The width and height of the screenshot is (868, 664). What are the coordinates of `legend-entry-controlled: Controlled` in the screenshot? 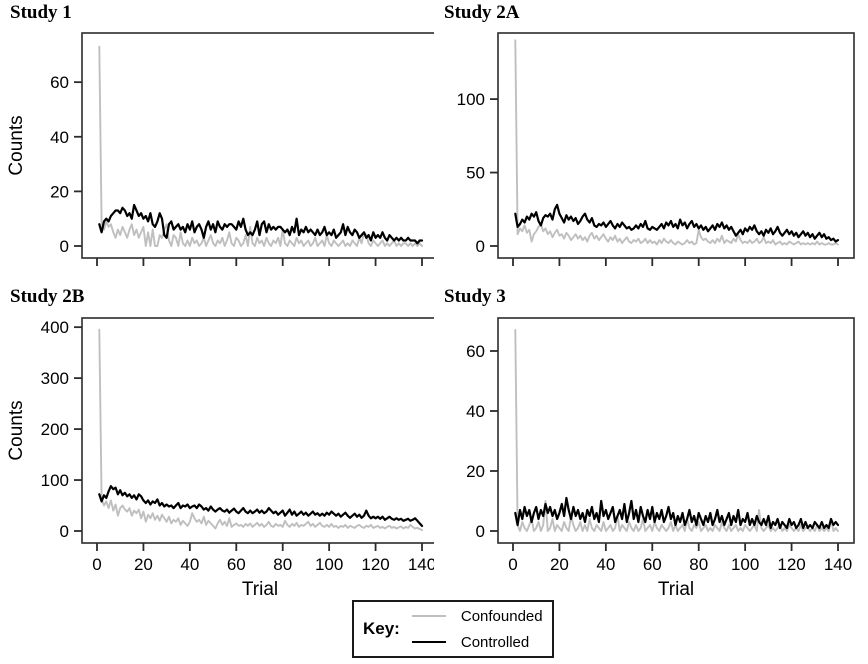 It's located at (477, 642).